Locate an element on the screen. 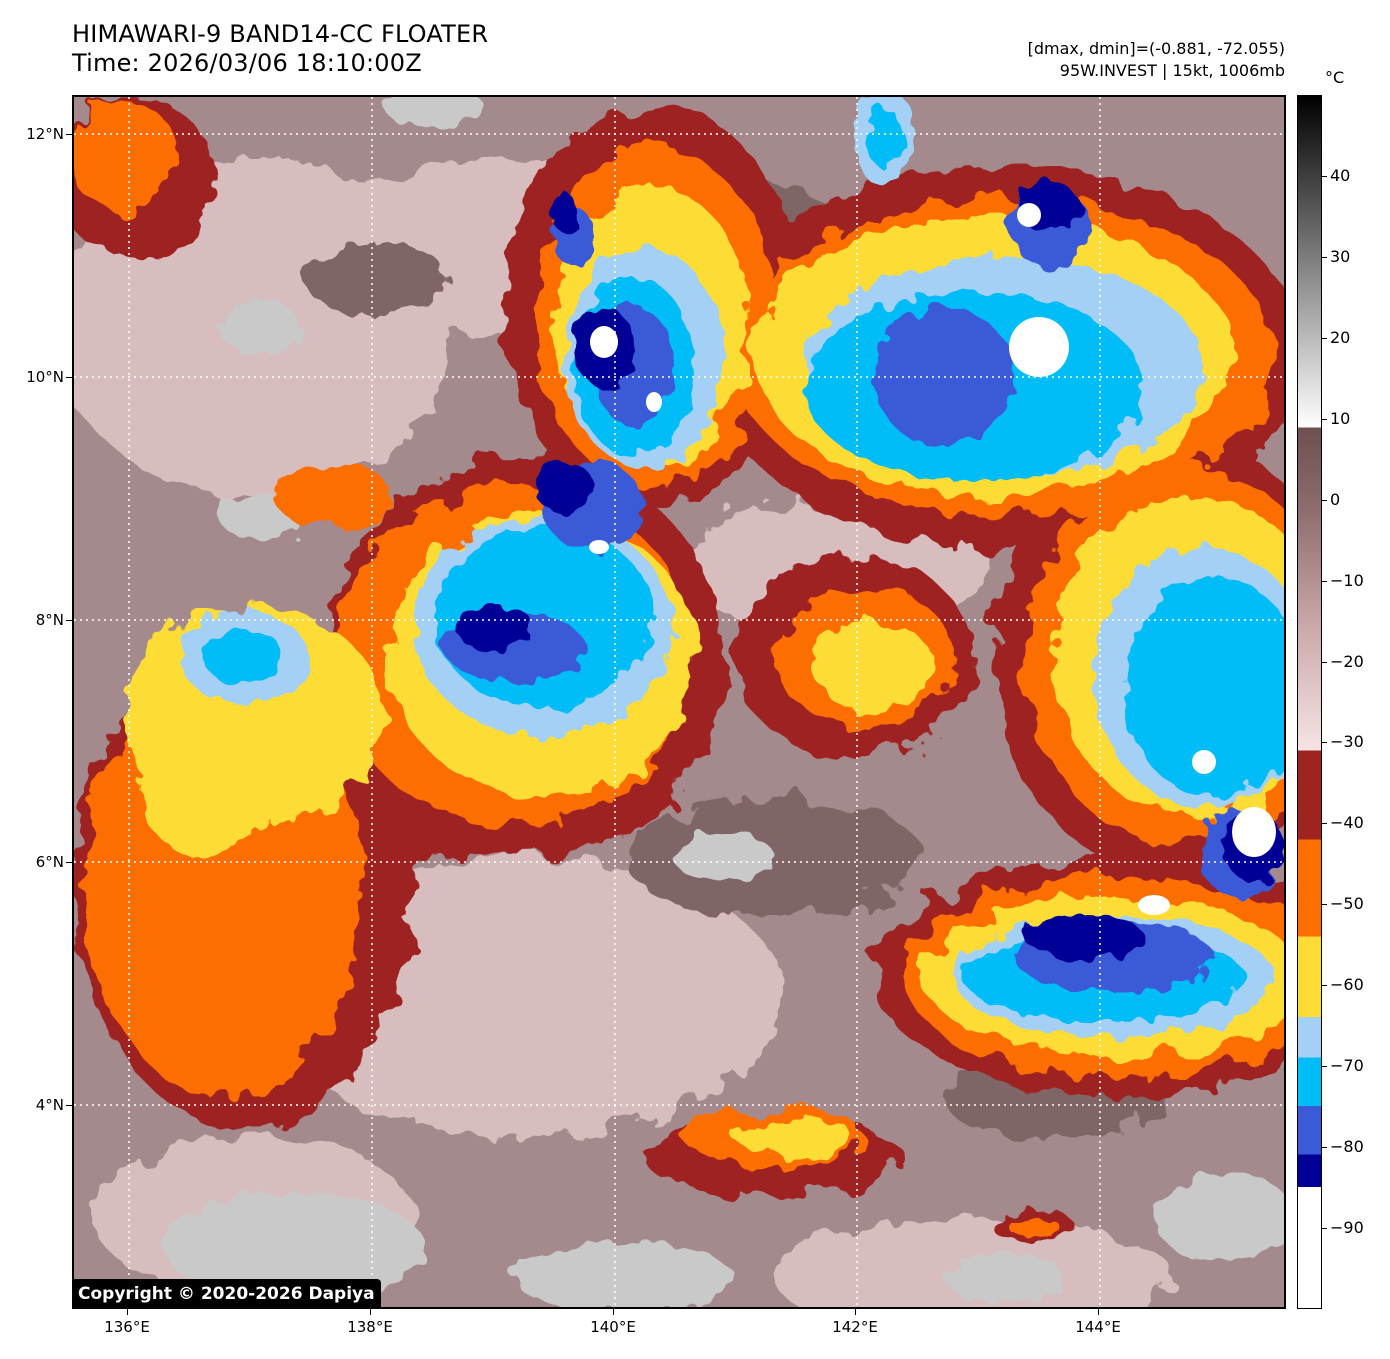 Image resolution: width=1390 pixels, height=1359 pixels. lat-label-10n: 10°N is located at coordinates (45, 377).